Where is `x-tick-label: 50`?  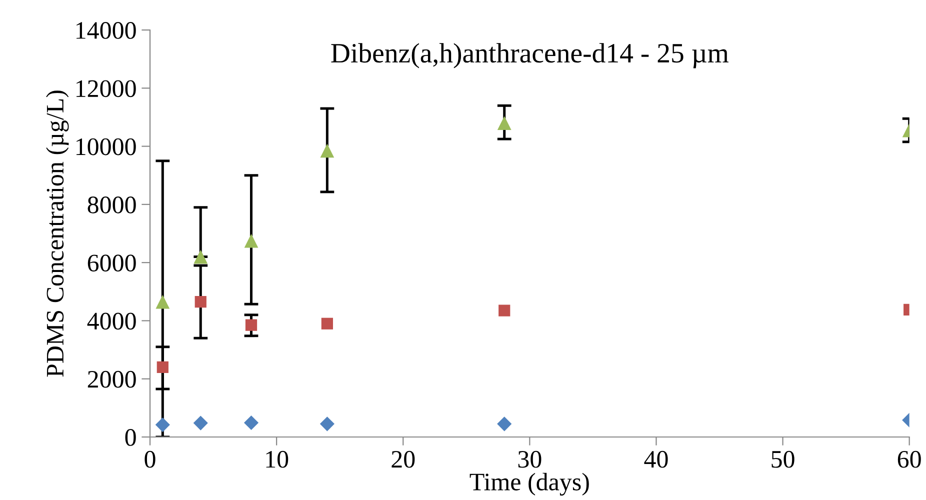 x-tick-label: 50 is located at coordinates (783, 459).